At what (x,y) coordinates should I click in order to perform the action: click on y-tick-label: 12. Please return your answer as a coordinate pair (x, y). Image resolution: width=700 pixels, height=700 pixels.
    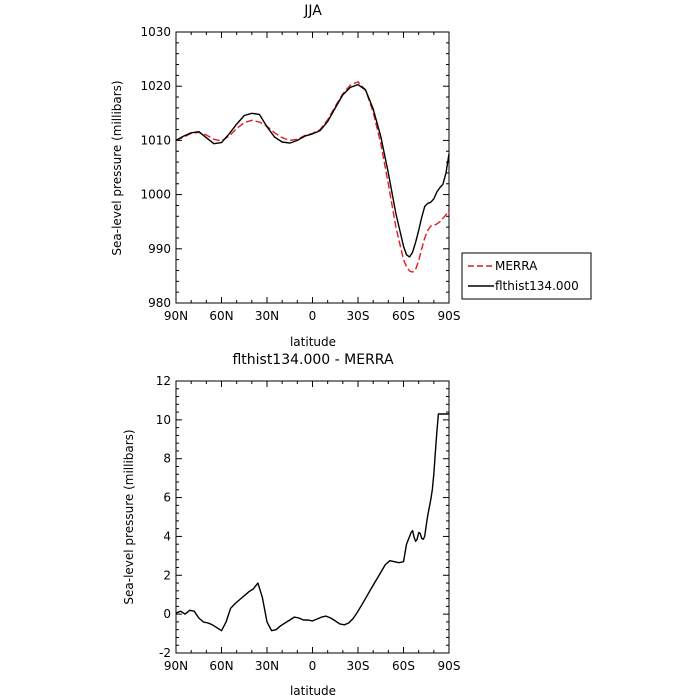
    Looking at the image, I should click on (163, 381).